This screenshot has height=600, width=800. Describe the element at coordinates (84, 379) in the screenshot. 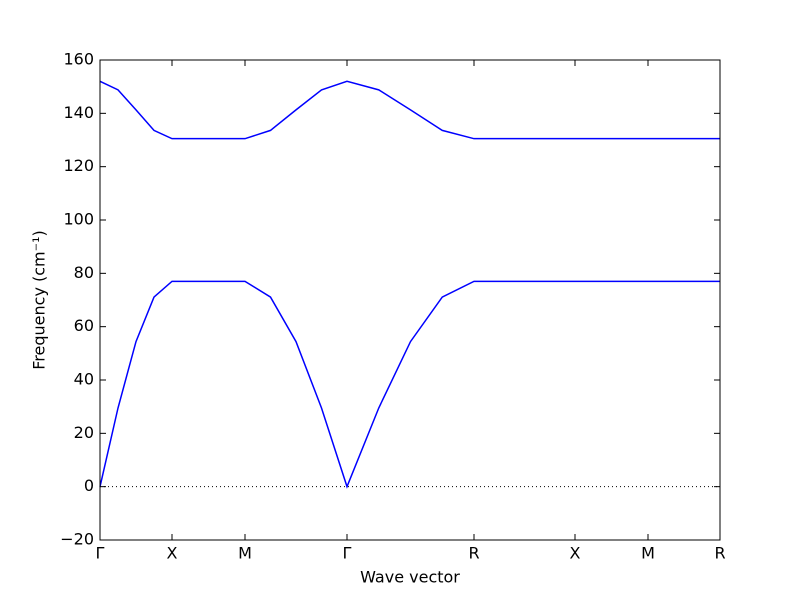

I see `y-tick-label: 40` at that location.